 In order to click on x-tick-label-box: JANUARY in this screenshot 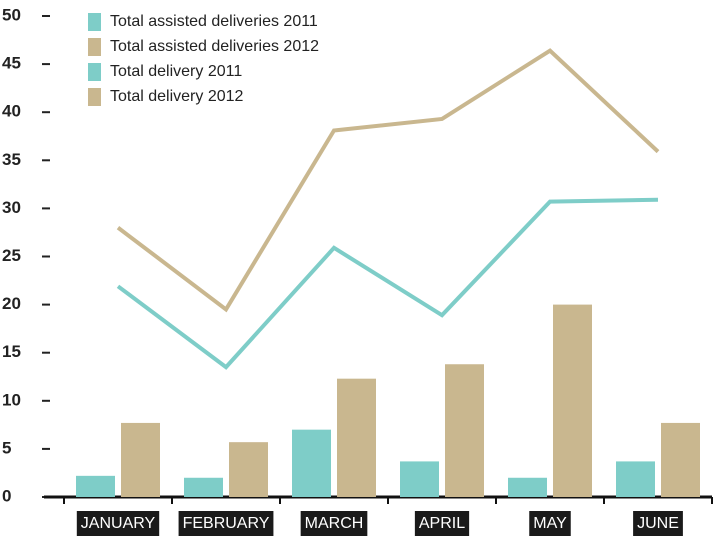, I will do `click(118, 523)`.